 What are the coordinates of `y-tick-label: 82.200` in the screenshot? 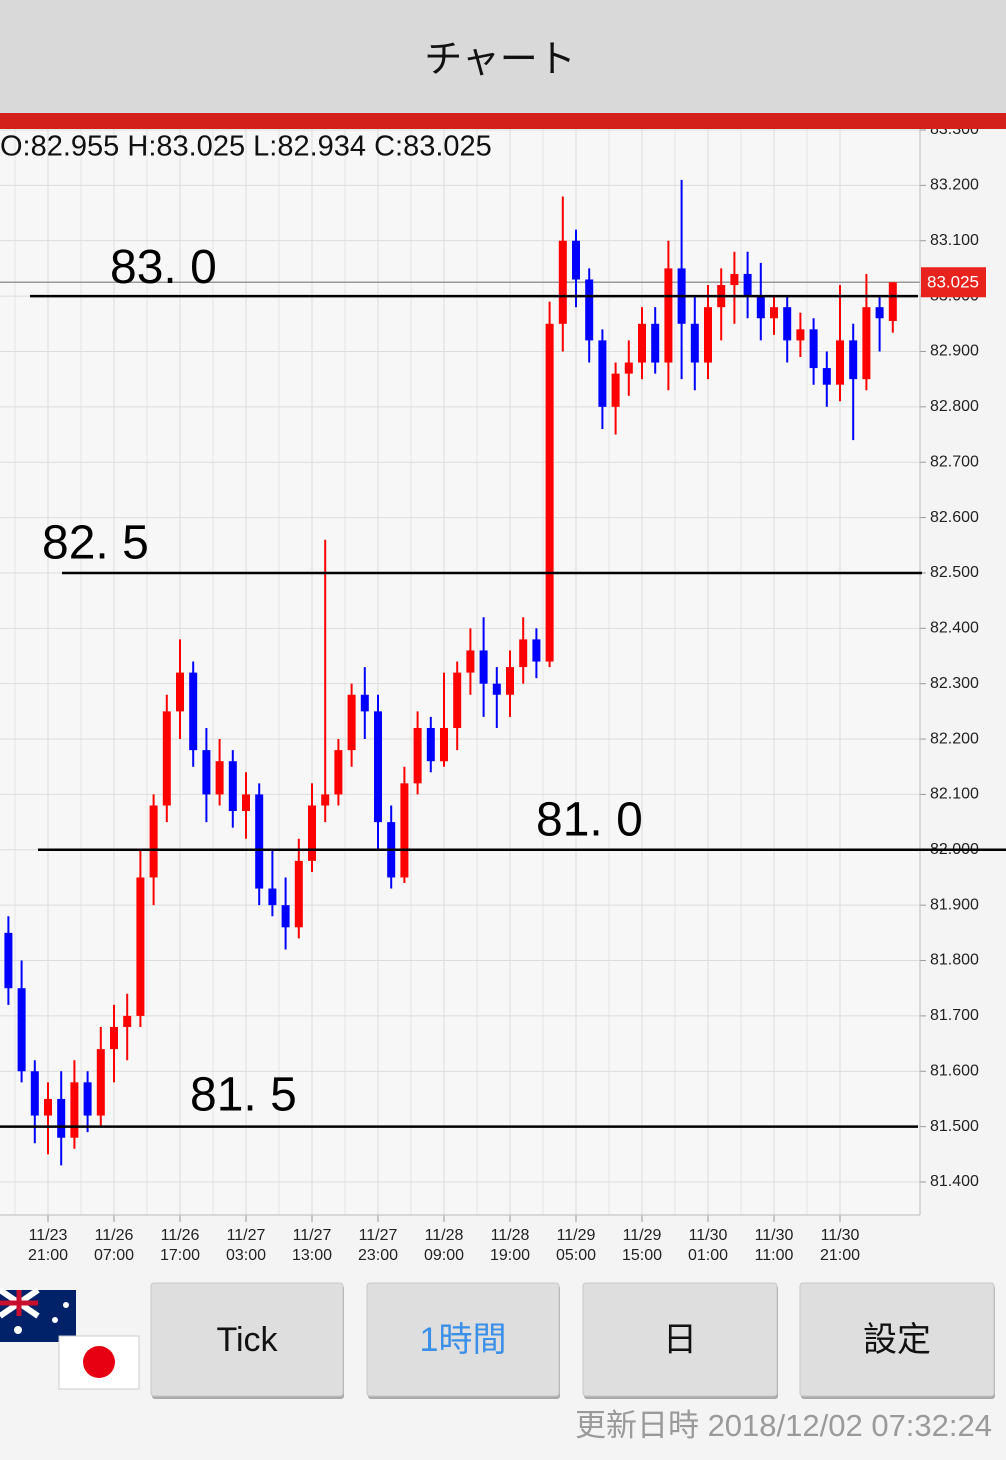 It's located at (954, 738).